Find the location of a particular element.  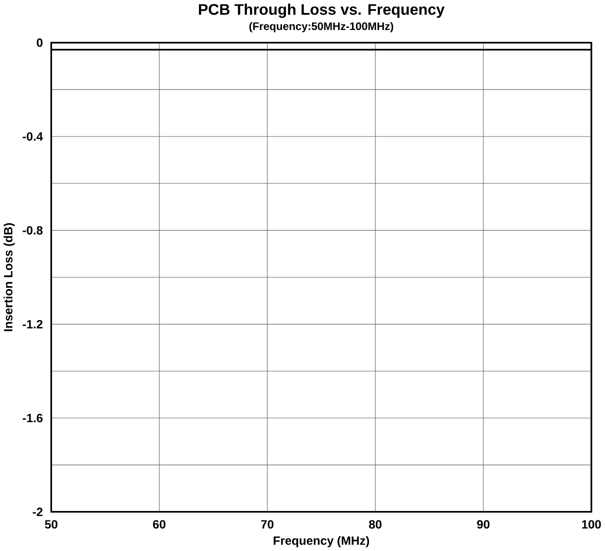

y-tick-label: -0.4 is located at coordinates (32, 136).